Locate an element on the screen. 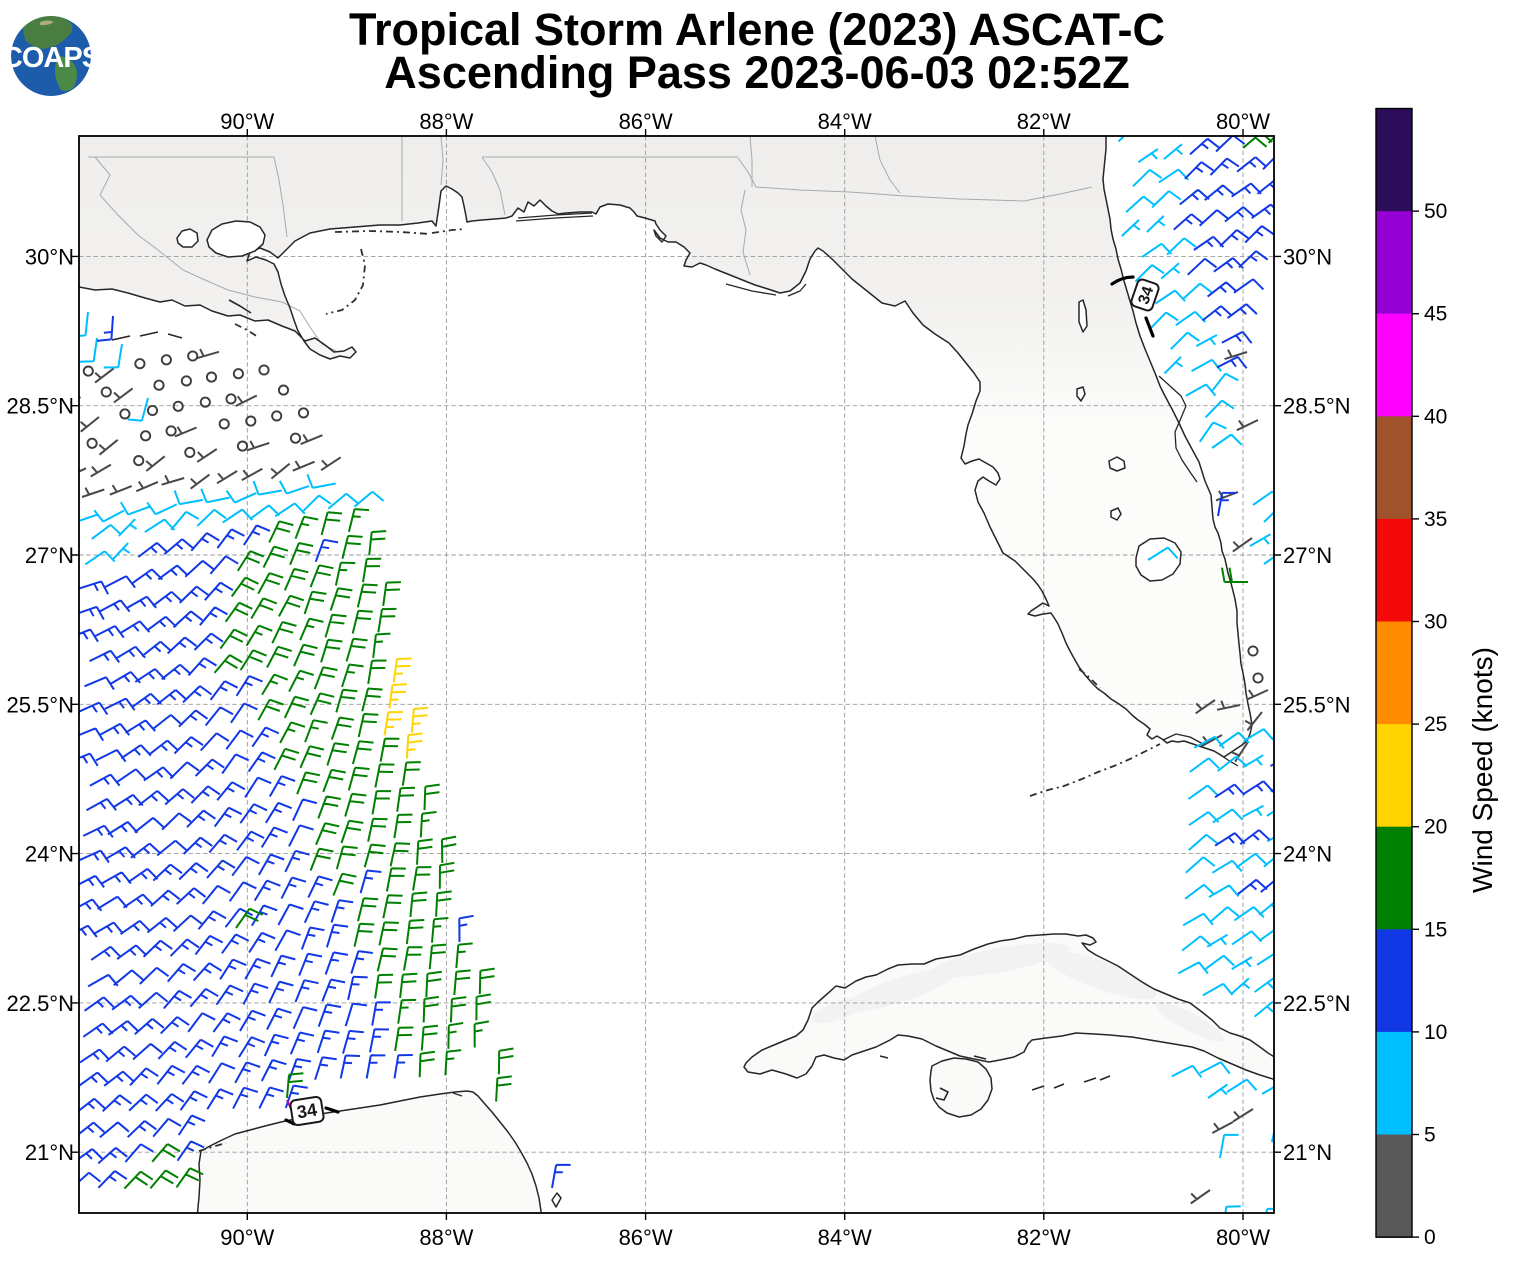  svg-text: 5 is located at coordinates (1430, 1135).